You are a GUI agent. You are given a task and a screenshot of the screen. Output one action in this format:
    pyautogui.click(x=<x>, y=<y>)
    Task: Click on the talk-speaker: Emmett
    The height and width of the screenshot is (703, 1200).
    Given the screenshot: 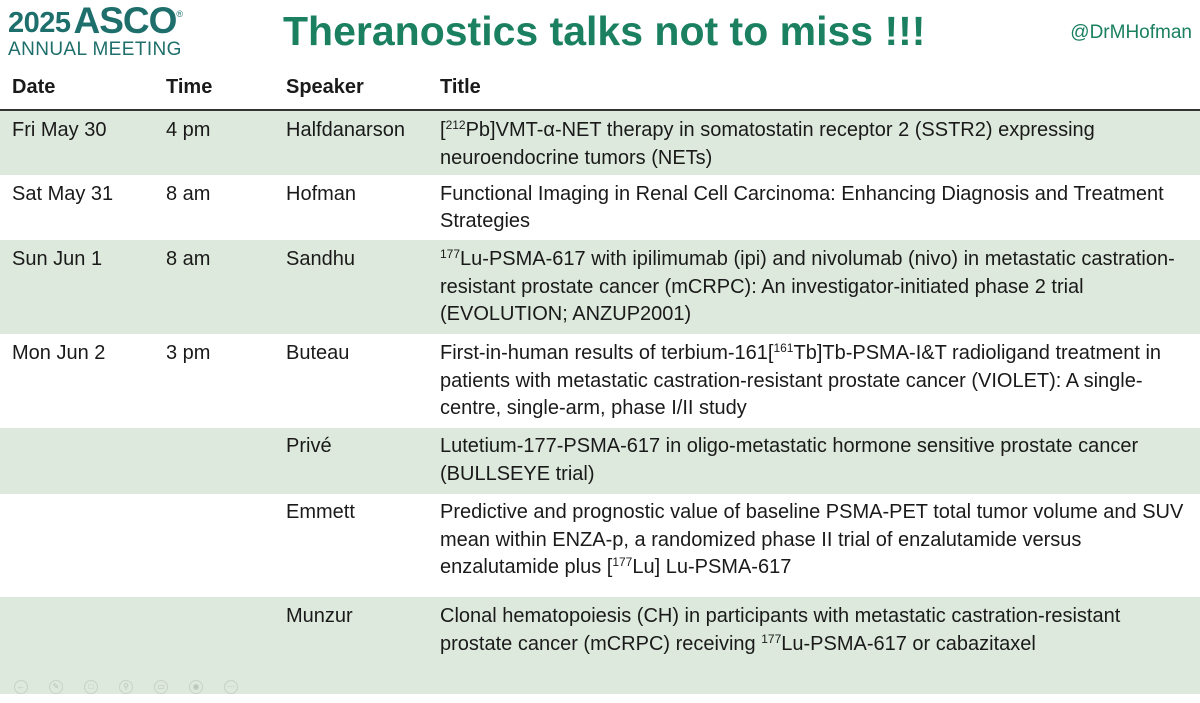 What is the action you would take?
    pyautogui.click(x=356, y=545)
    